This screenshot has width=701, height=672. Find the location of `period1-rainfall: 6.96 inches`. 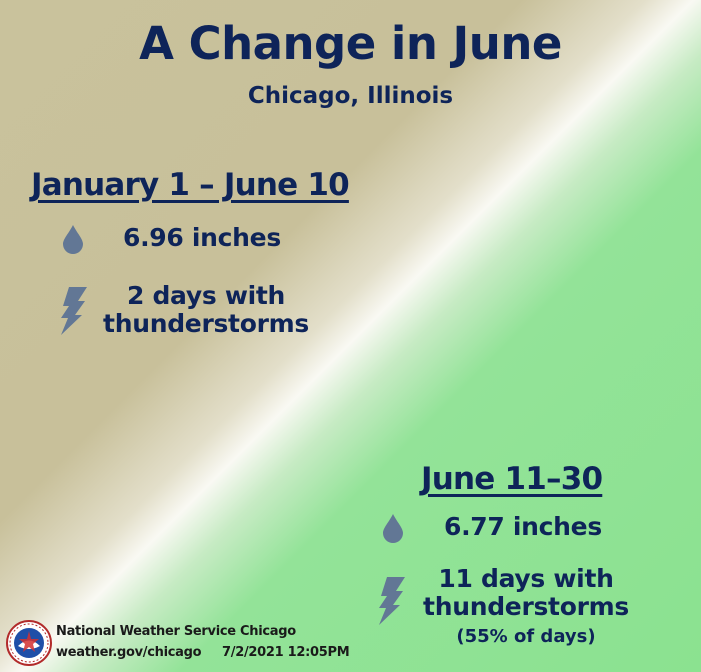

period1-rainfall: 6.96 inches is located at coordinates (202, 237).